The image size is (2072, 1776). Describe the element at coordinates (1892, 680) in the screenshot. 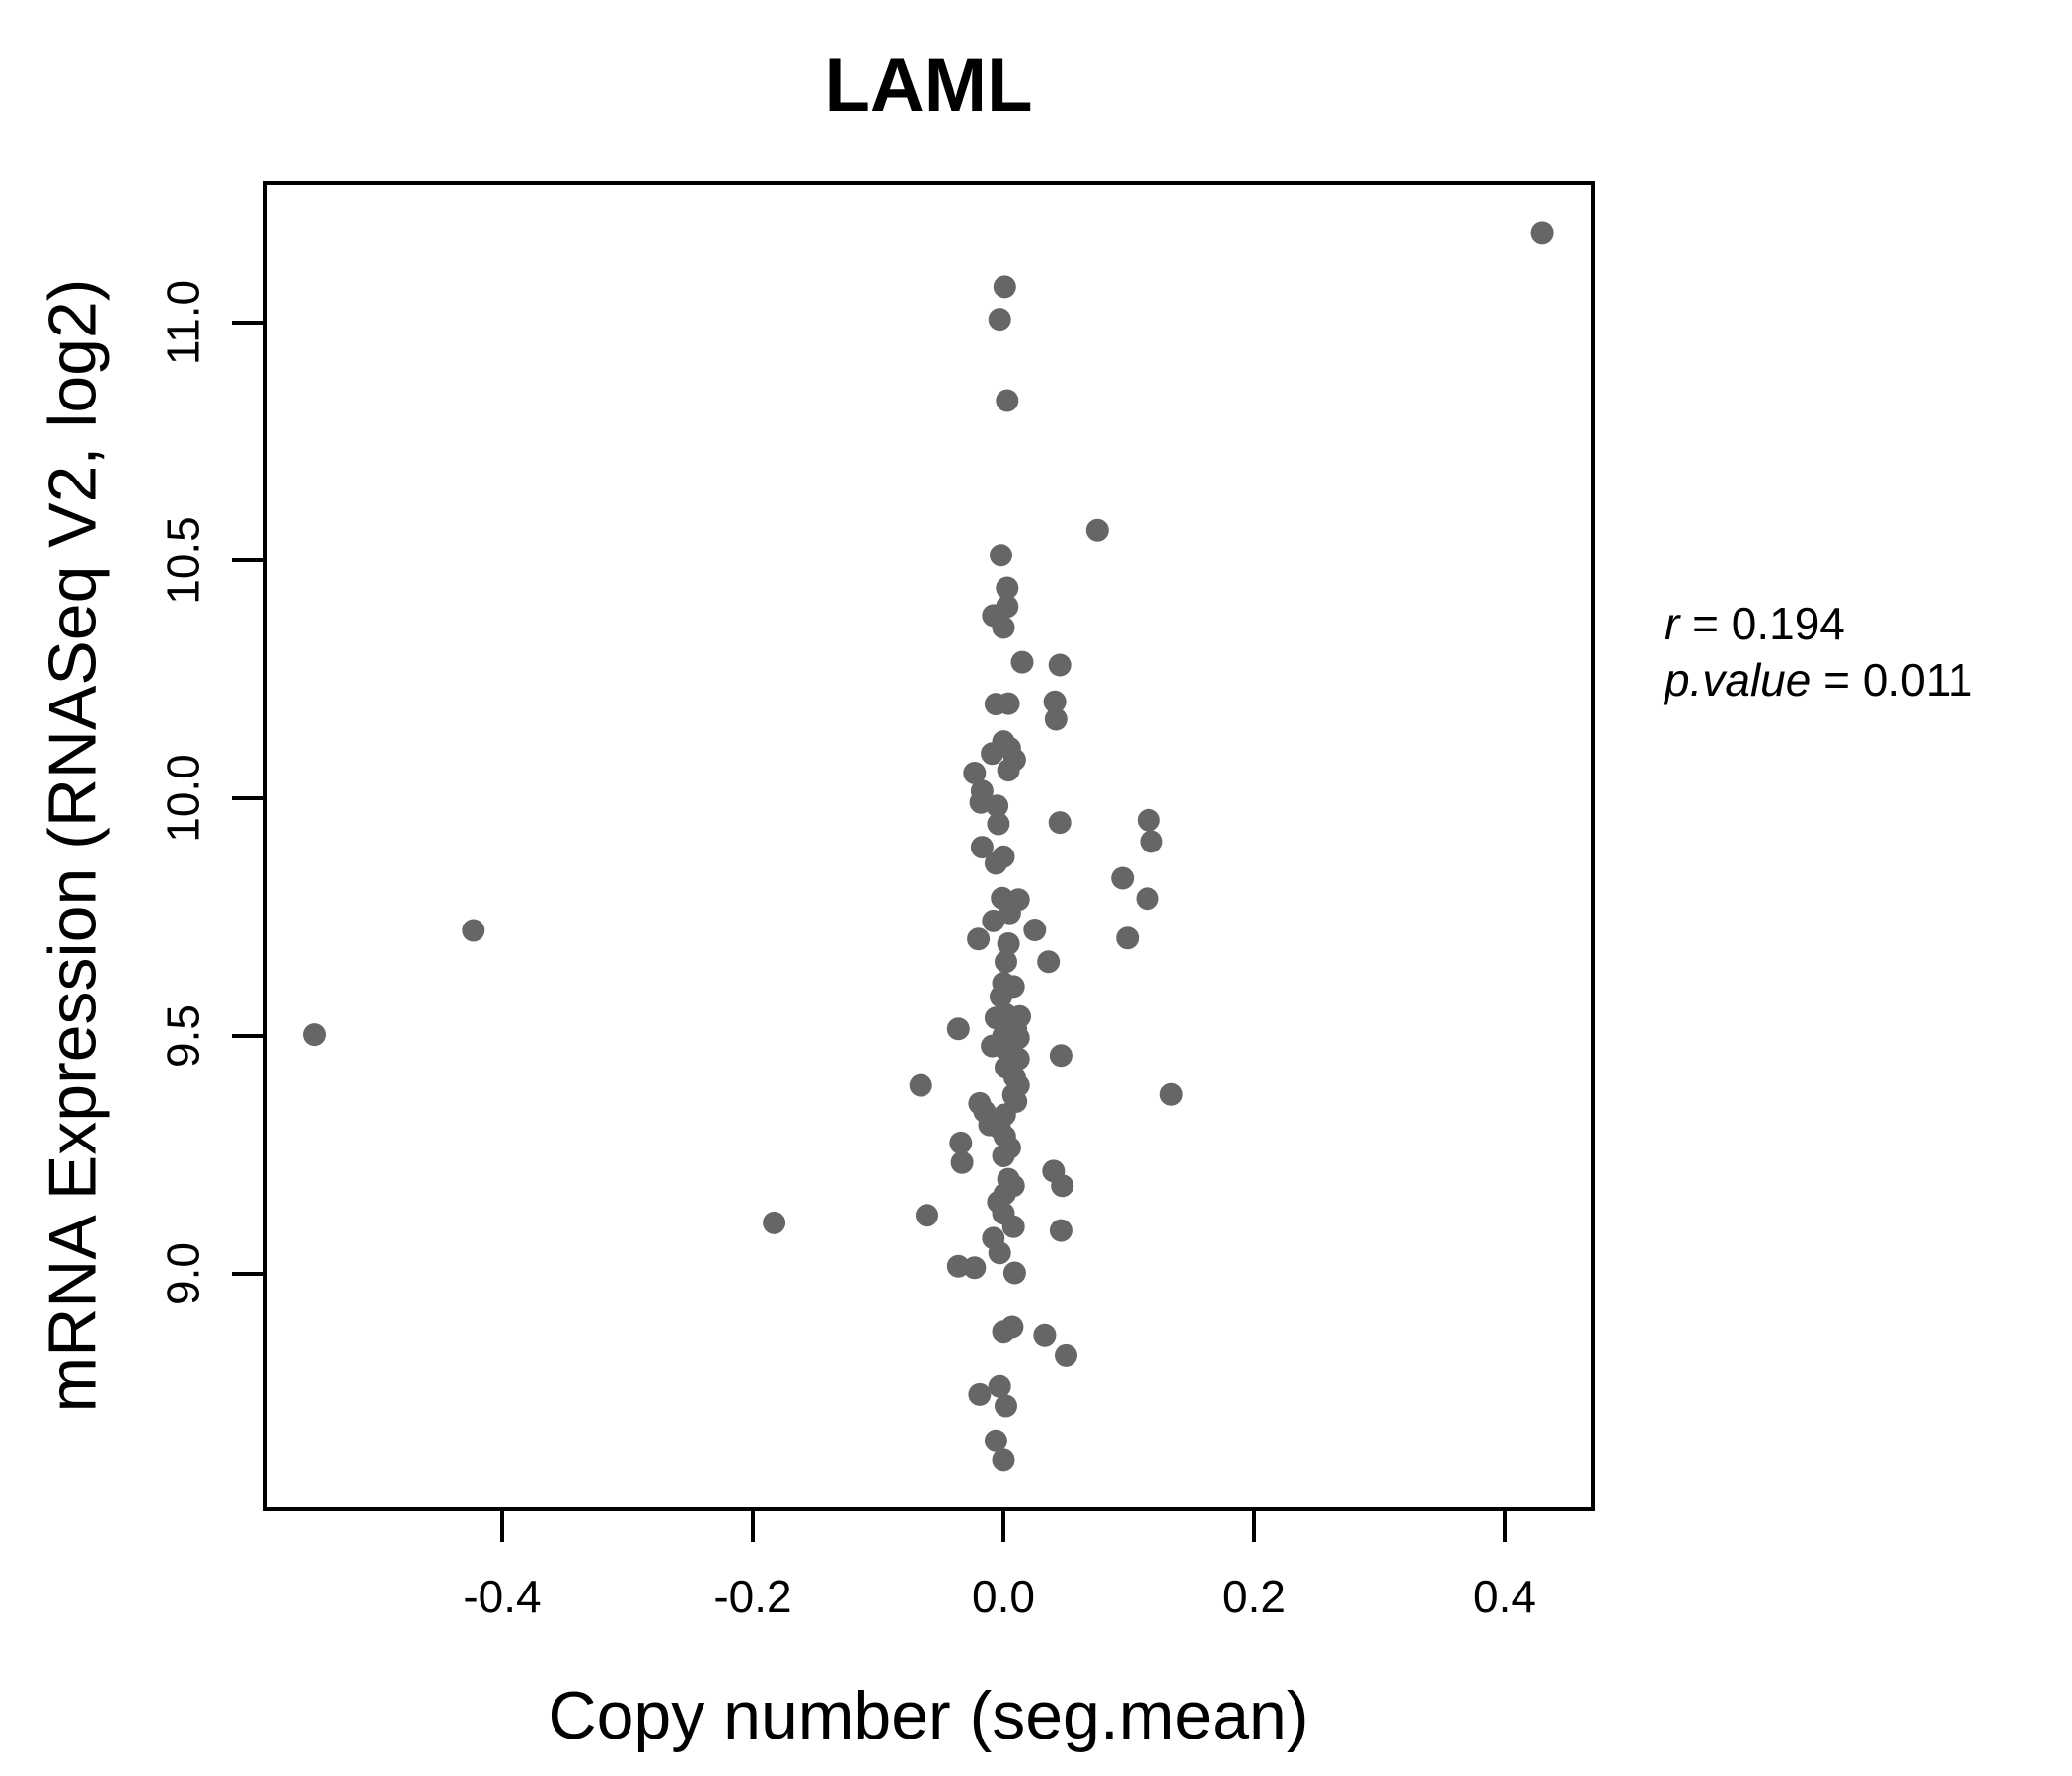

I see `p-value: = 0.011` at that location.